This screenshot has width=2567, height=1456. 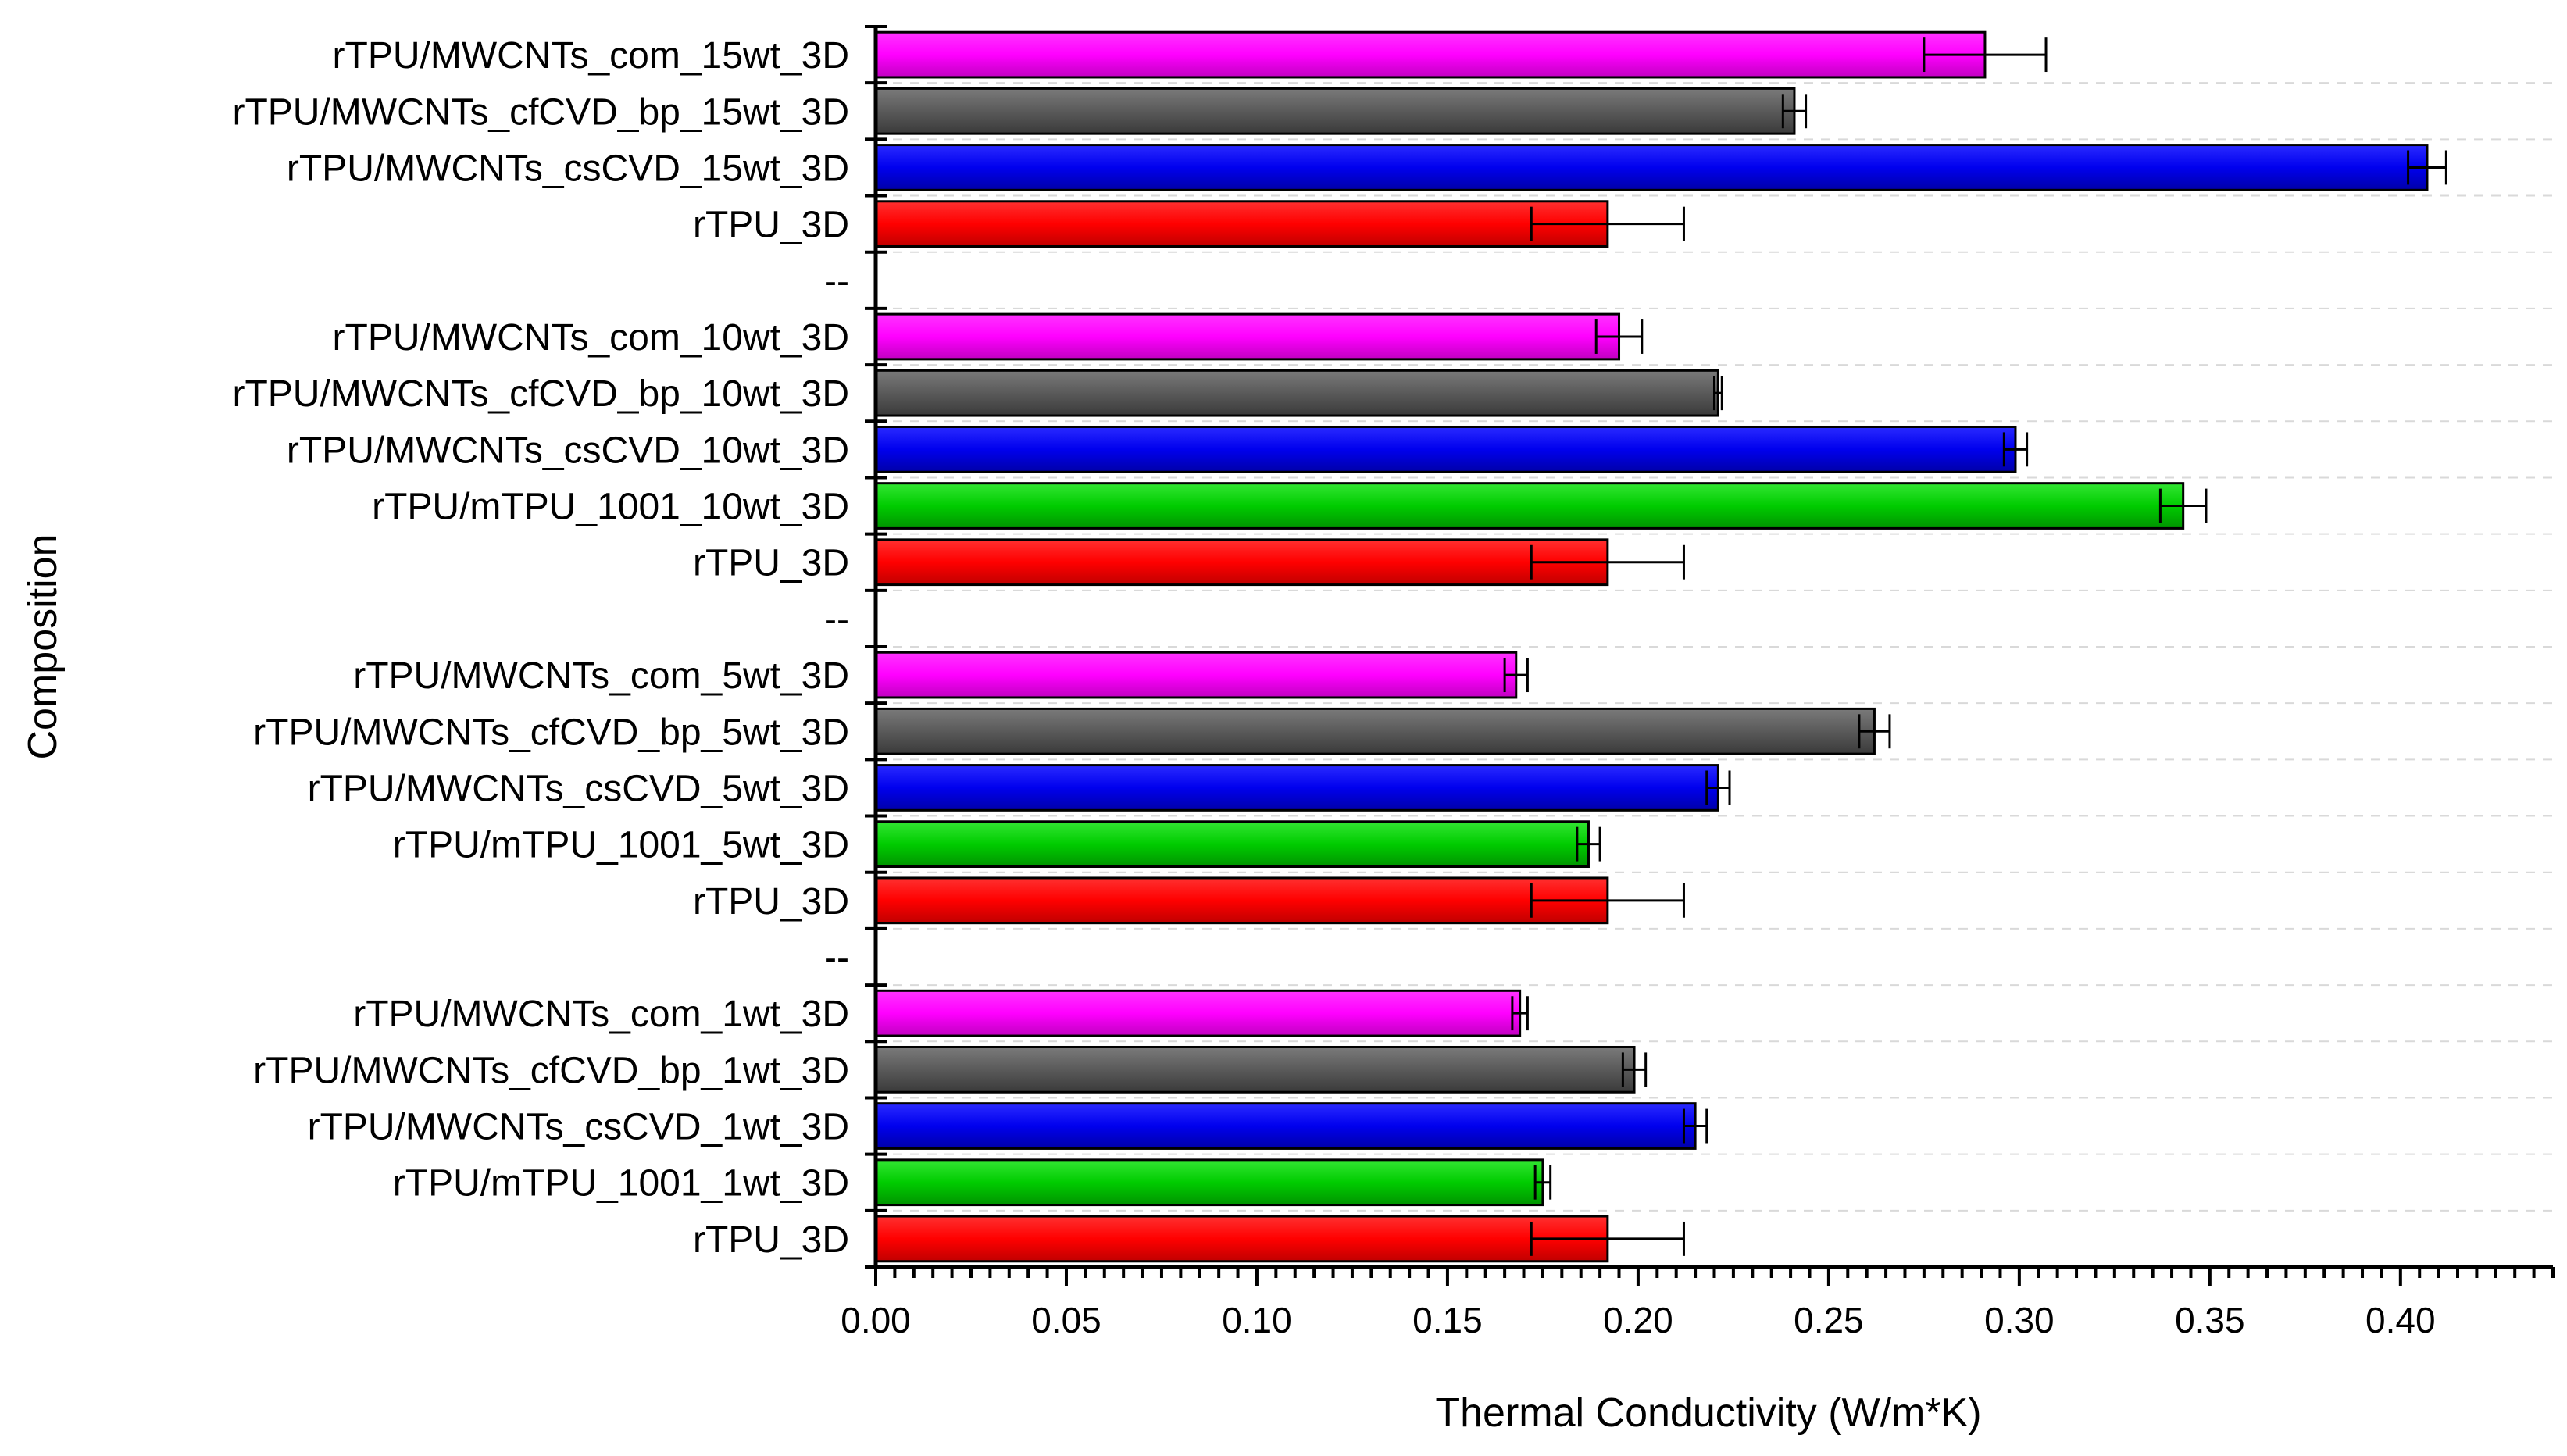 What do you see at coordinates (1447, 1320) in the screenshot?
I see `x-tick-label: 0.15` at bounding box center [1447, 1320].